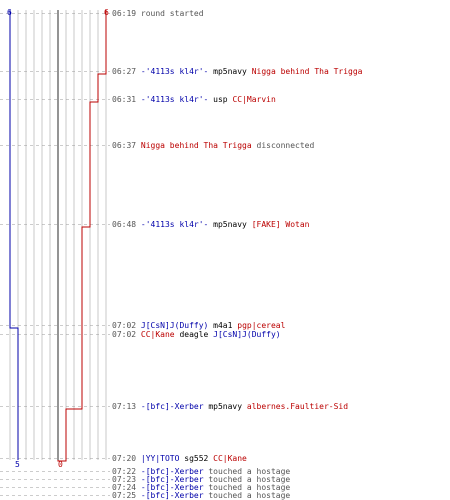 This screenshot has width=450, height=500. What do you see at coordinates (17, 464) in the screenshot?
I see `blue-score-bottom: 5` at bounding box center [17, 464].